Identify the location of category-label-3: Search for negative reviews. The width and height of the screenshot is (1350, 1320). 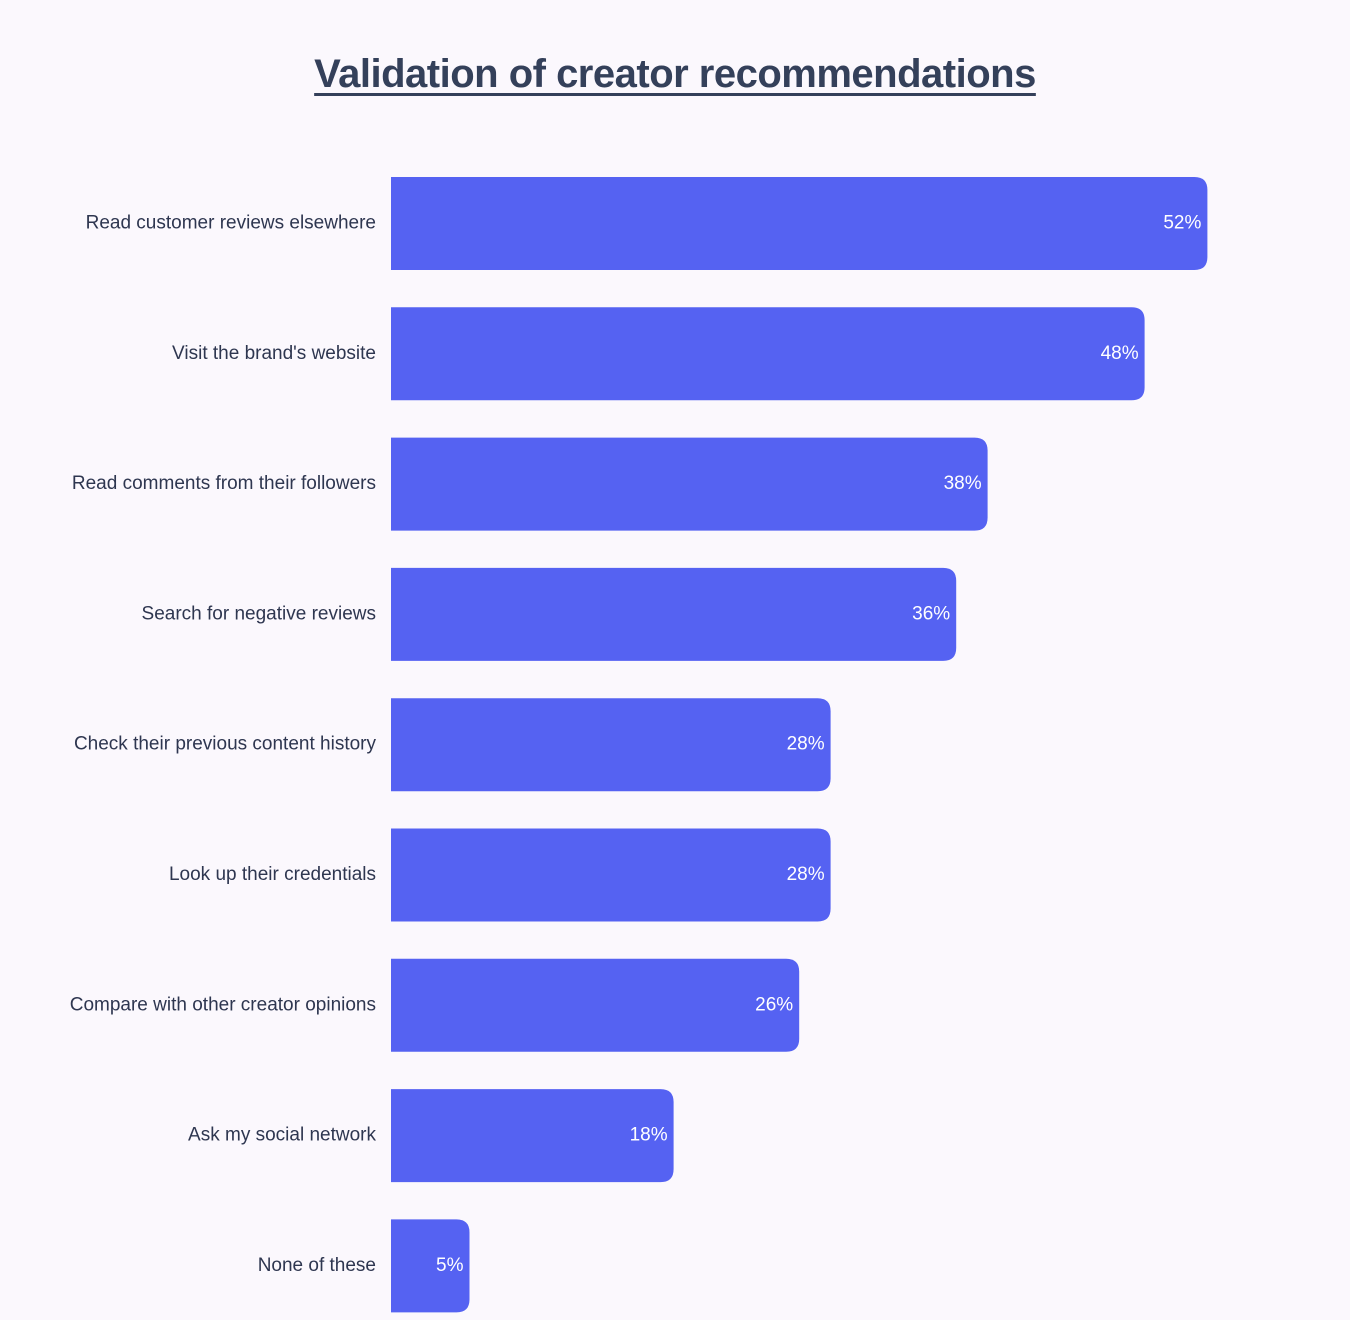
(259, 613).